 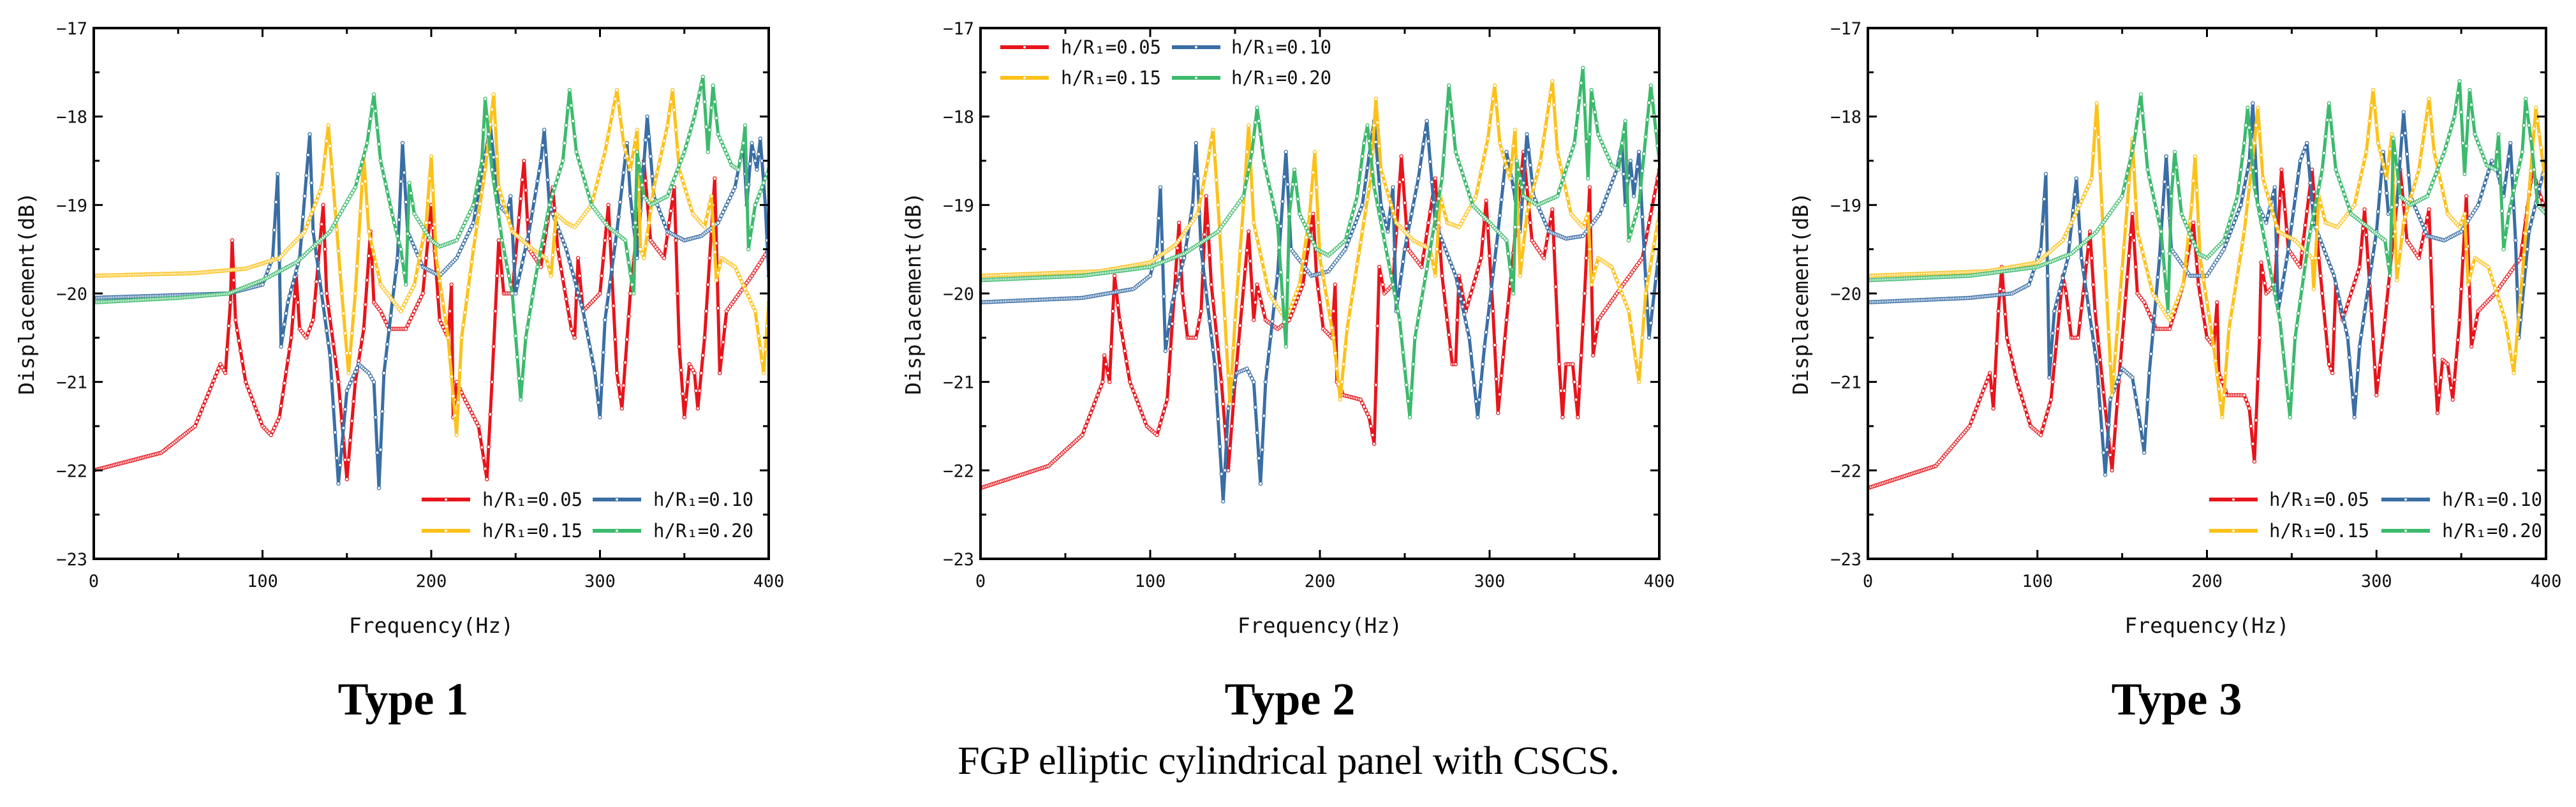 What do you see at coordinates (445, 499) in the screenshot?
I see `legend-marker` at bounding box center [445, 499].